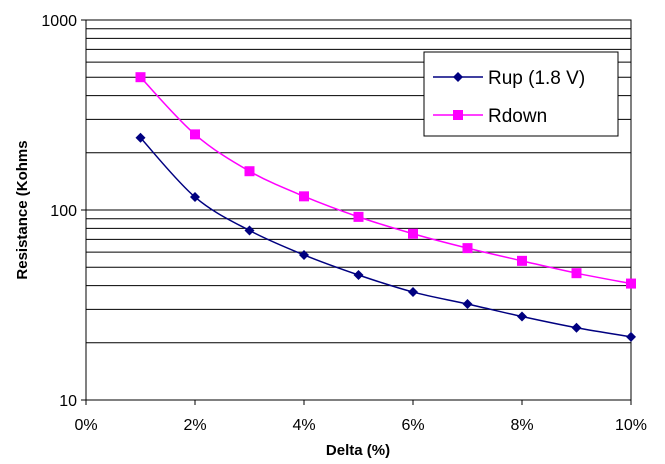 The image size is (665, 464). What do you see at coordinates (521, 425) in the screenshot?
I see `x-tick-label: 8%` at bounding box center [521, 425].